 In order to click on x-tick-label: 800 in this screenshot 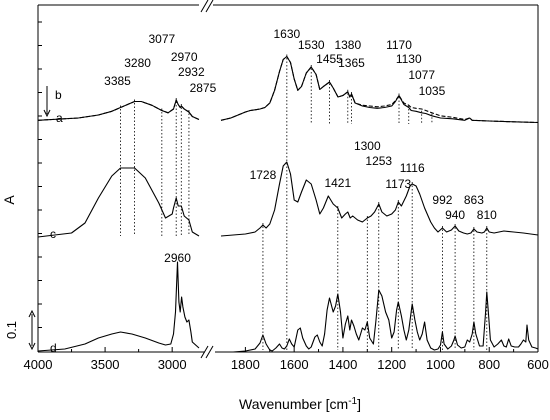, I will do `click(489, 364)`.